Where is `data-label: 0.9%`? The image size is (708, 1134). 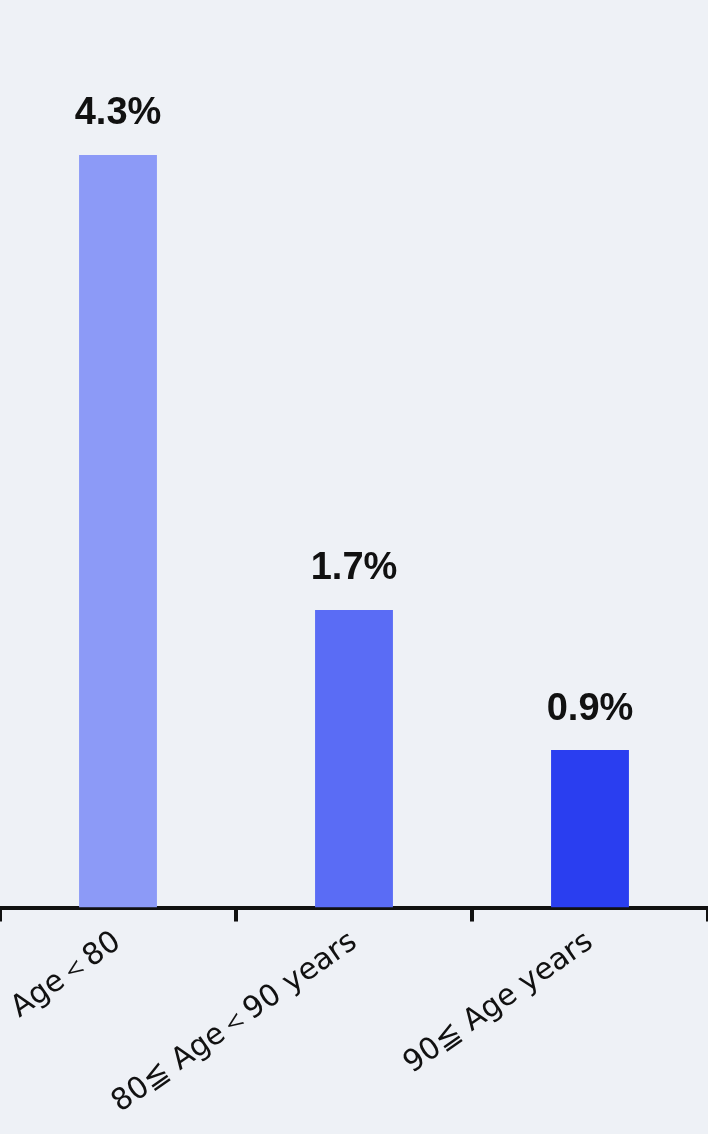
data-label: 0.9% is located at coordinates (590, 706).